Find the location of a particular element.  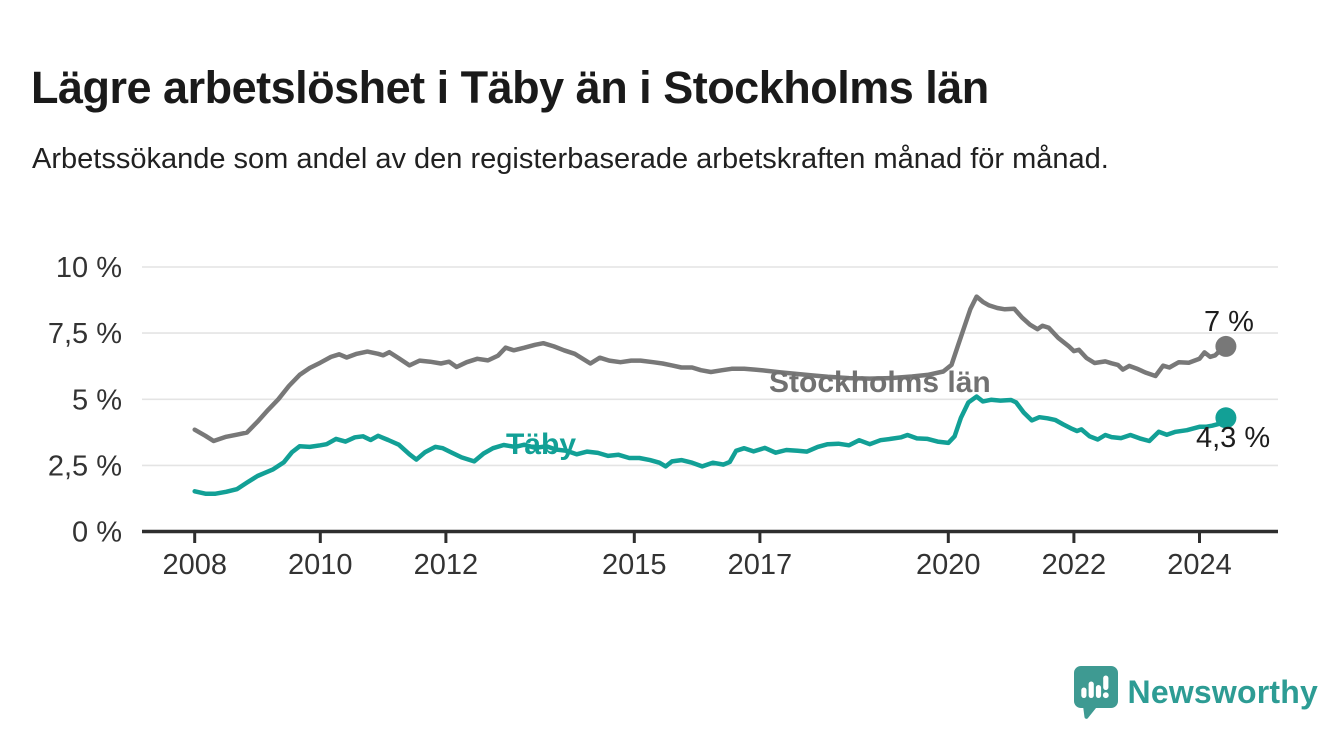

y-tick-label-7.5: 7,5 % is located at coordinates (85, 334).